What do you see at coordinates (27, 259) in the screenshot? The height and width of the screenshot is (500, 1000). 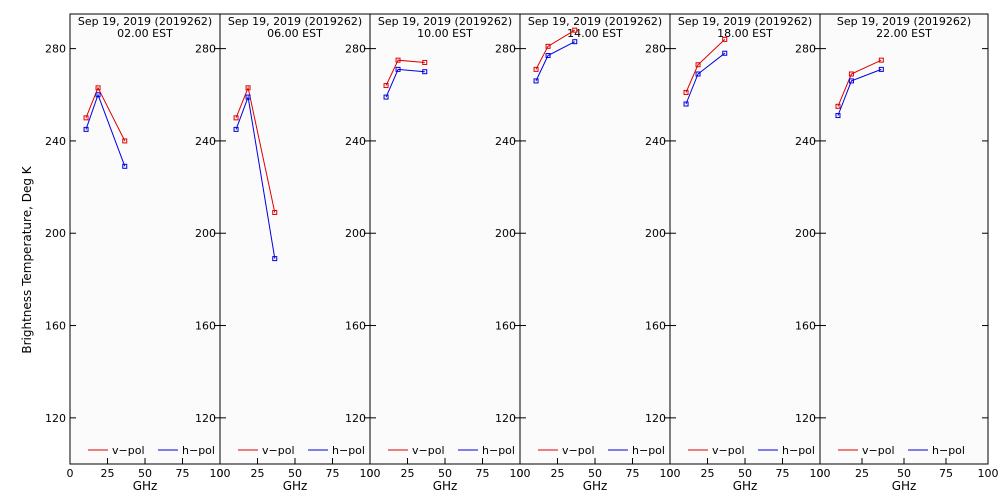 I see `y-axis-label: Brightness Temperature, Deg K` at bounding box center [27, 259].